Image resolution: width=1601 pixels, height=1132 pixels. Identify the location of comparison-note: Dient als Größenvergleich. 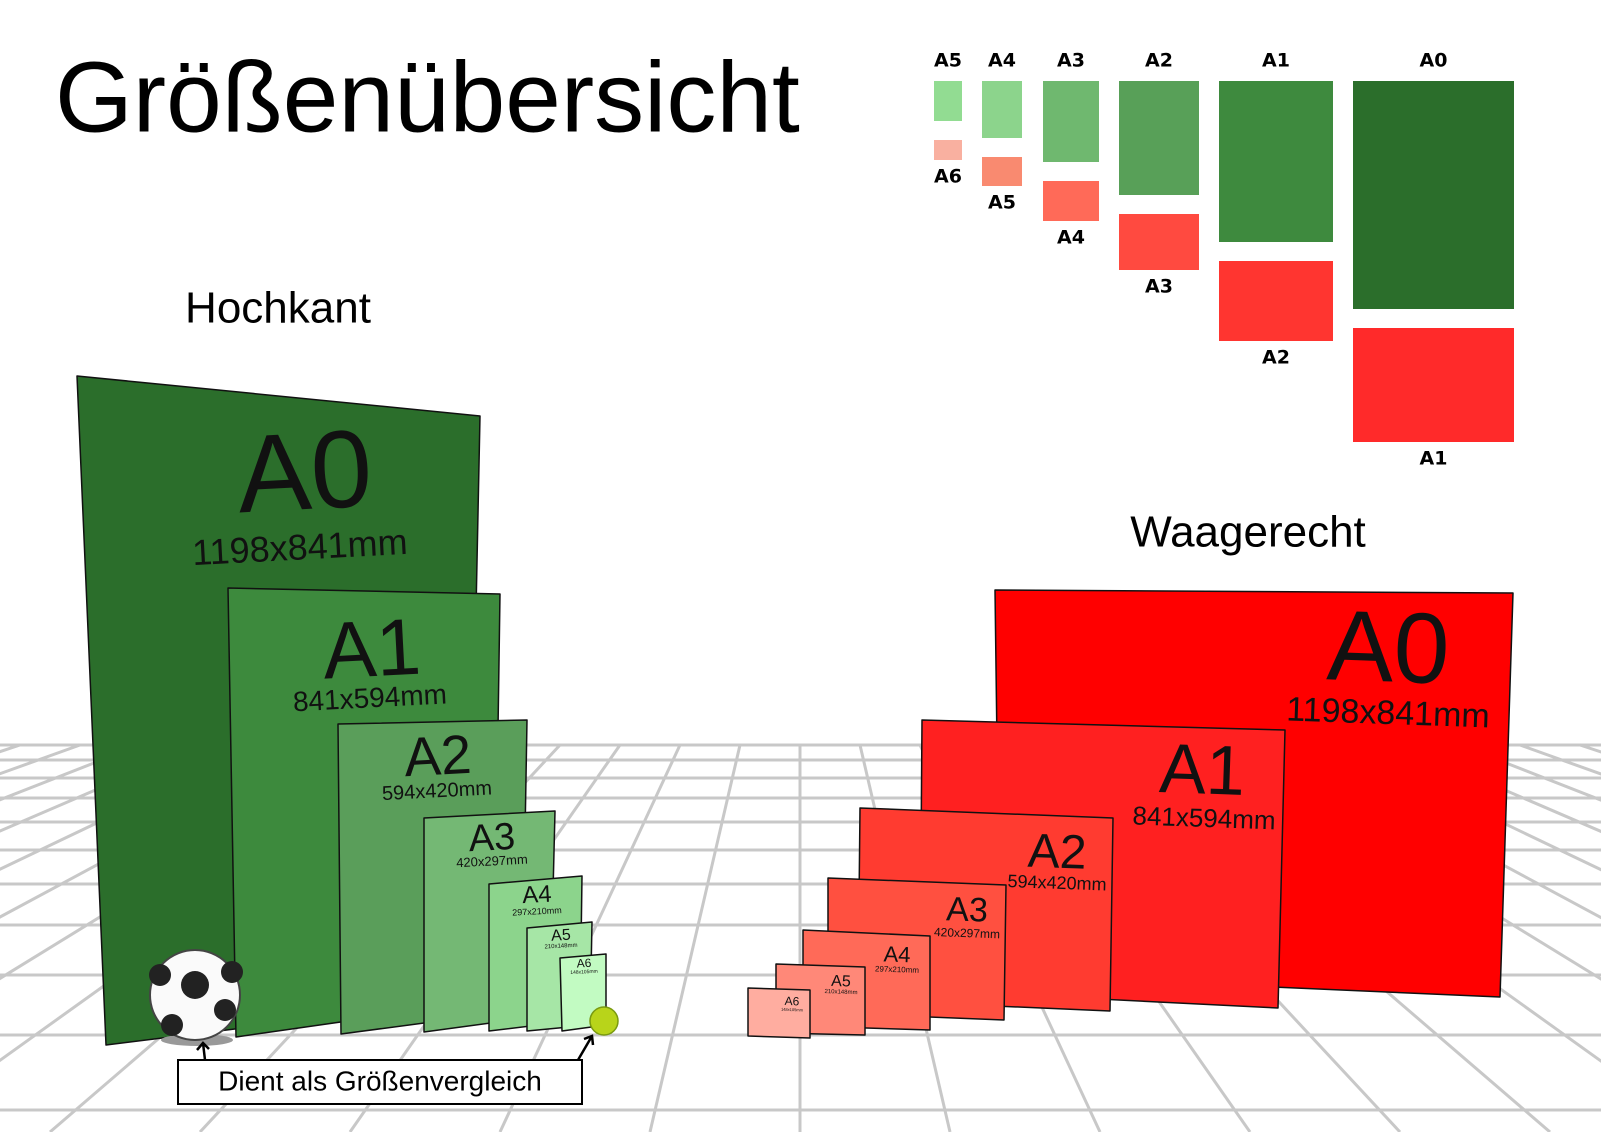
(380, 1080).